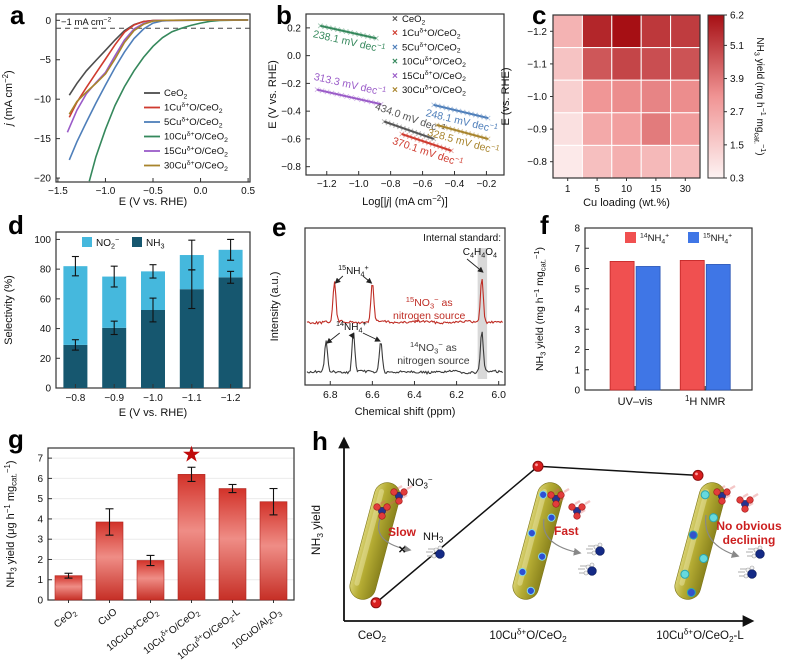 The width and height of the screenshot is (800, 663). I want to click on y-tick-label: 20, so click(46, 359).